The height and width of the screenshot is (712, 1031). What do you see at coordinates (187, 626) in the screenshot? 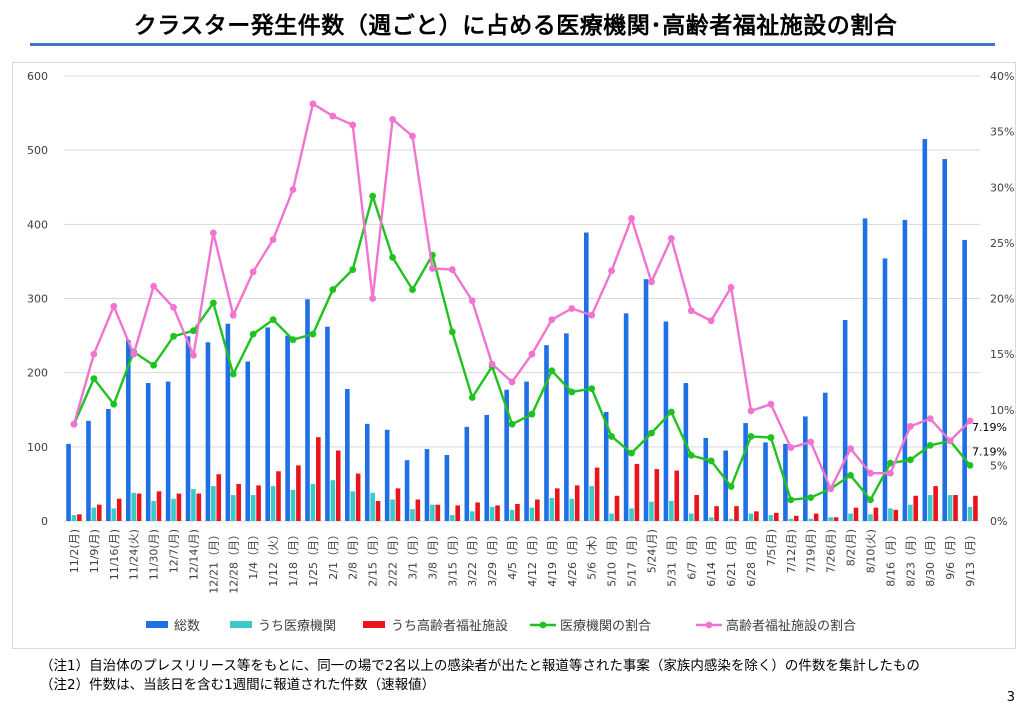
I see `legend-label: 総数` at bounding box center [187, 626].